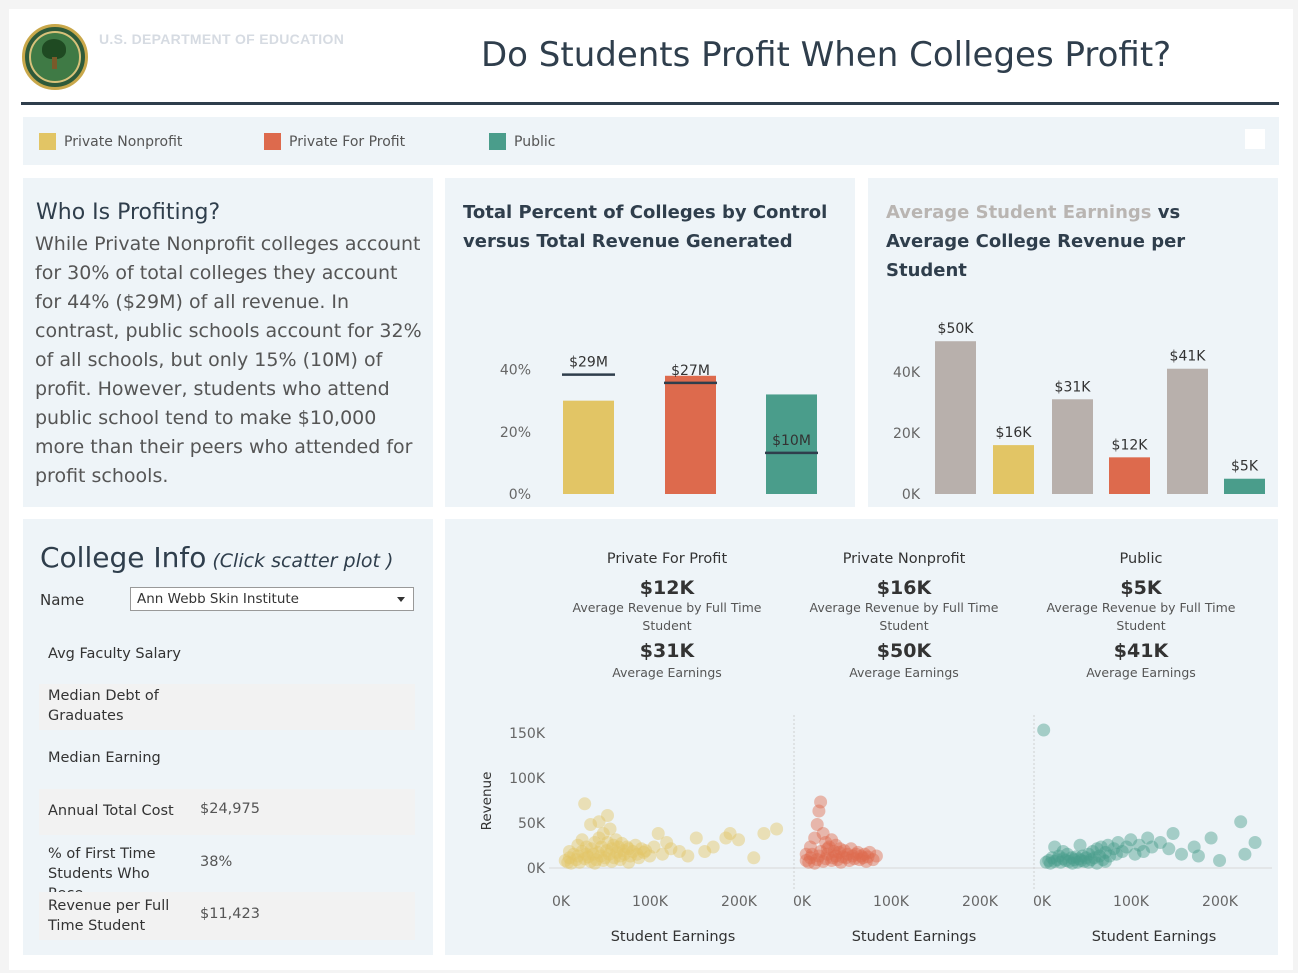 The width and height of the screenshot is (1298, 973). What do you see at coordinates (522, 141) in the screenshot?
I see `legend-item-public: Public` at bounding box center [522, 141].